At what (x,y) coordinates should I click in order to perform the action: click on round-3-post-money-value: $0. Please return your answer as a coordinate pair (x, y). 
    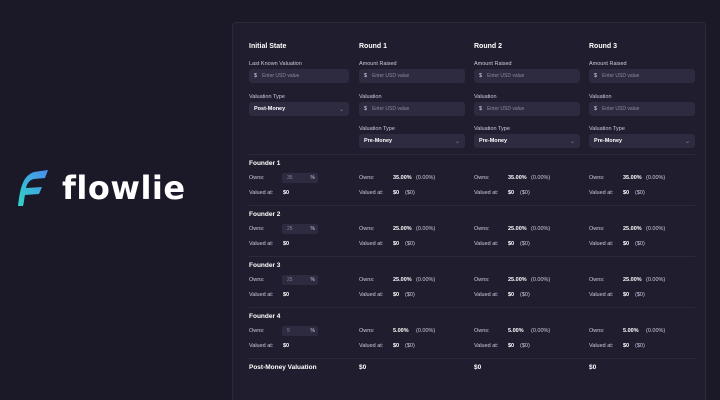
    Looking at the image, I should click on (593, 367).